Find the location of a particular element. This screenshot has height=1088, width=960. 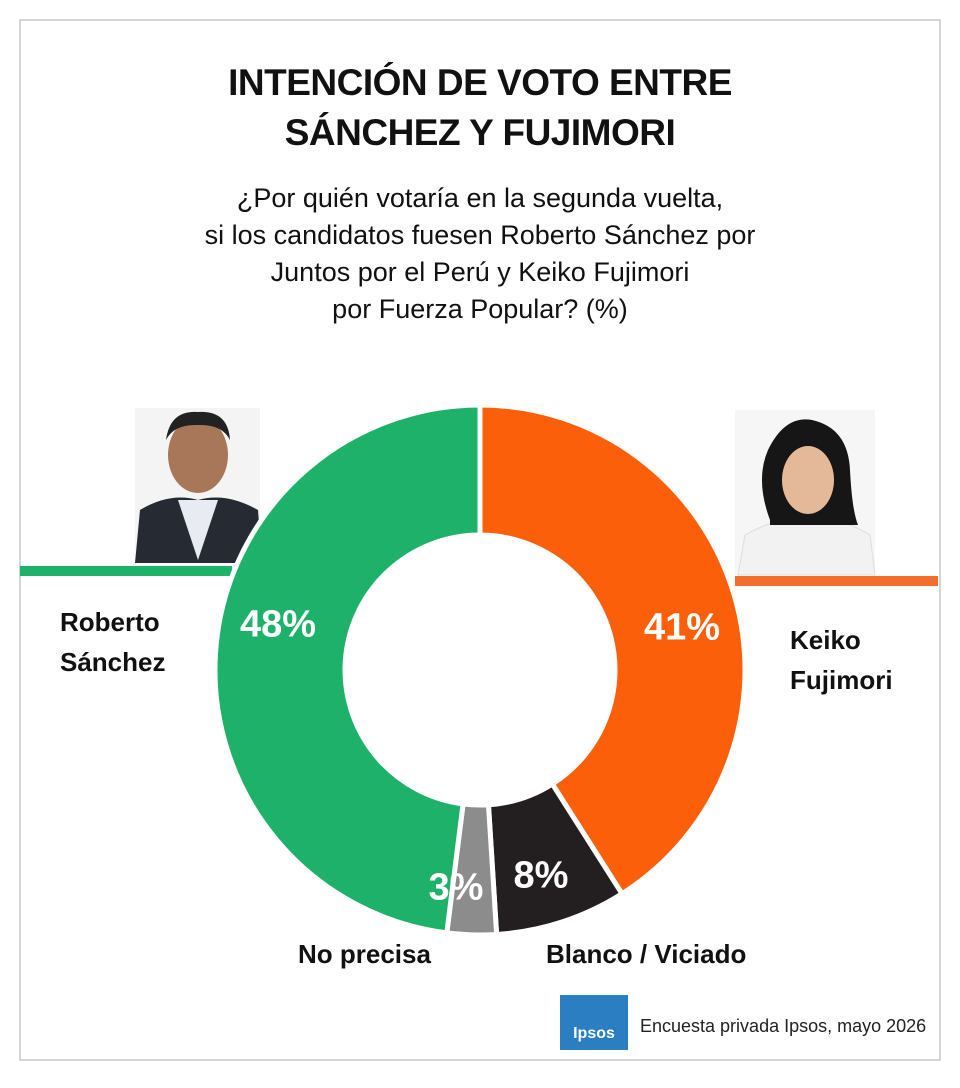

category-label: Blanco / Viciado is located at coordinates (646, 954).